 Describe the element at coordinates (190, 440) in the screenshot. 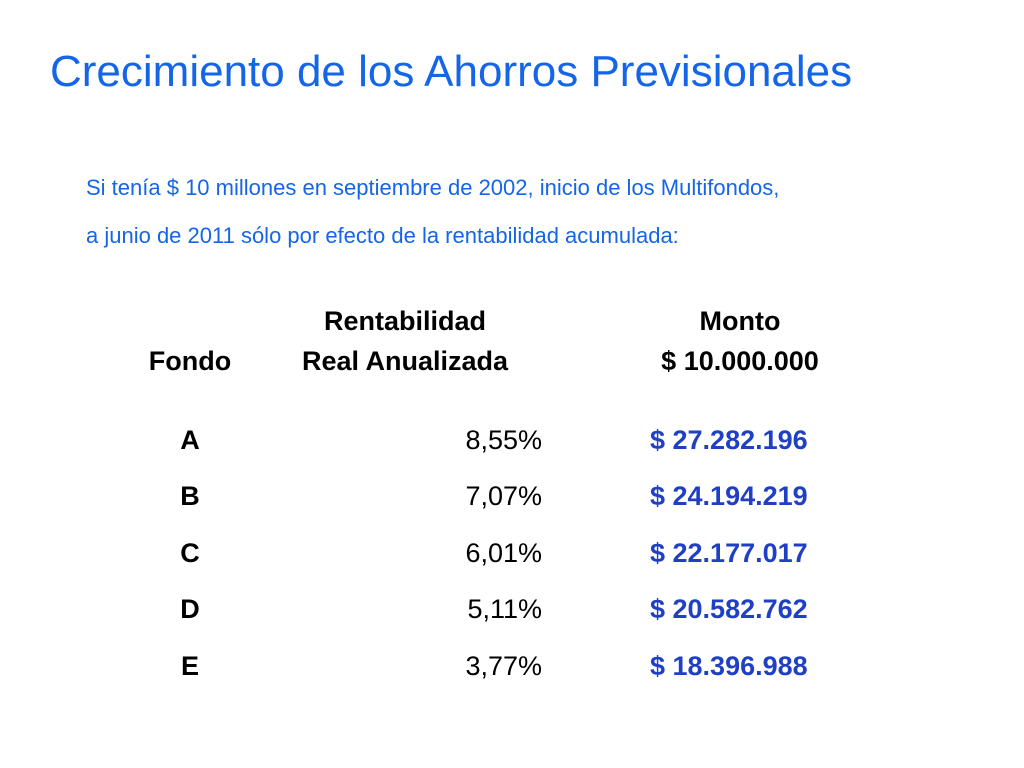

I see `fondo-cell: A` at that location.